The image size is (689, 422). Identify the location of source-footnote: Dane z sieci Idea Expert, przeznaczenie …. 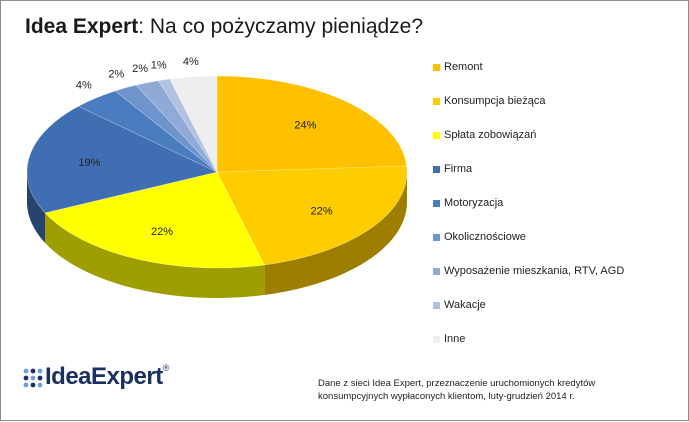
(457, 390).